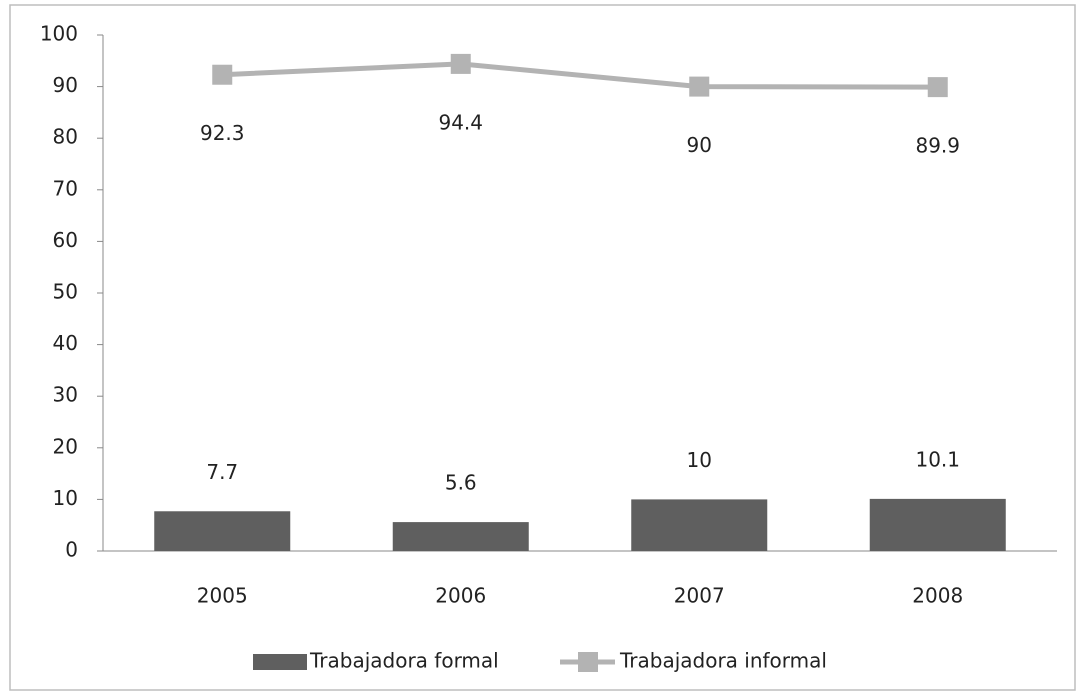 Image resolution: width=1081 pixels, height=699 pixels. I want to click on legend-swatch, so click(280, 662).